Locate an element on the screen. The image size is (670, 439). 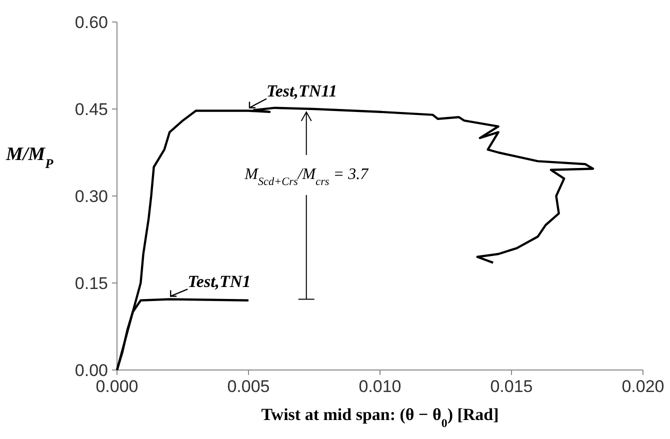
x-tick-label: 0.010 is located at coordinates (380, 386).